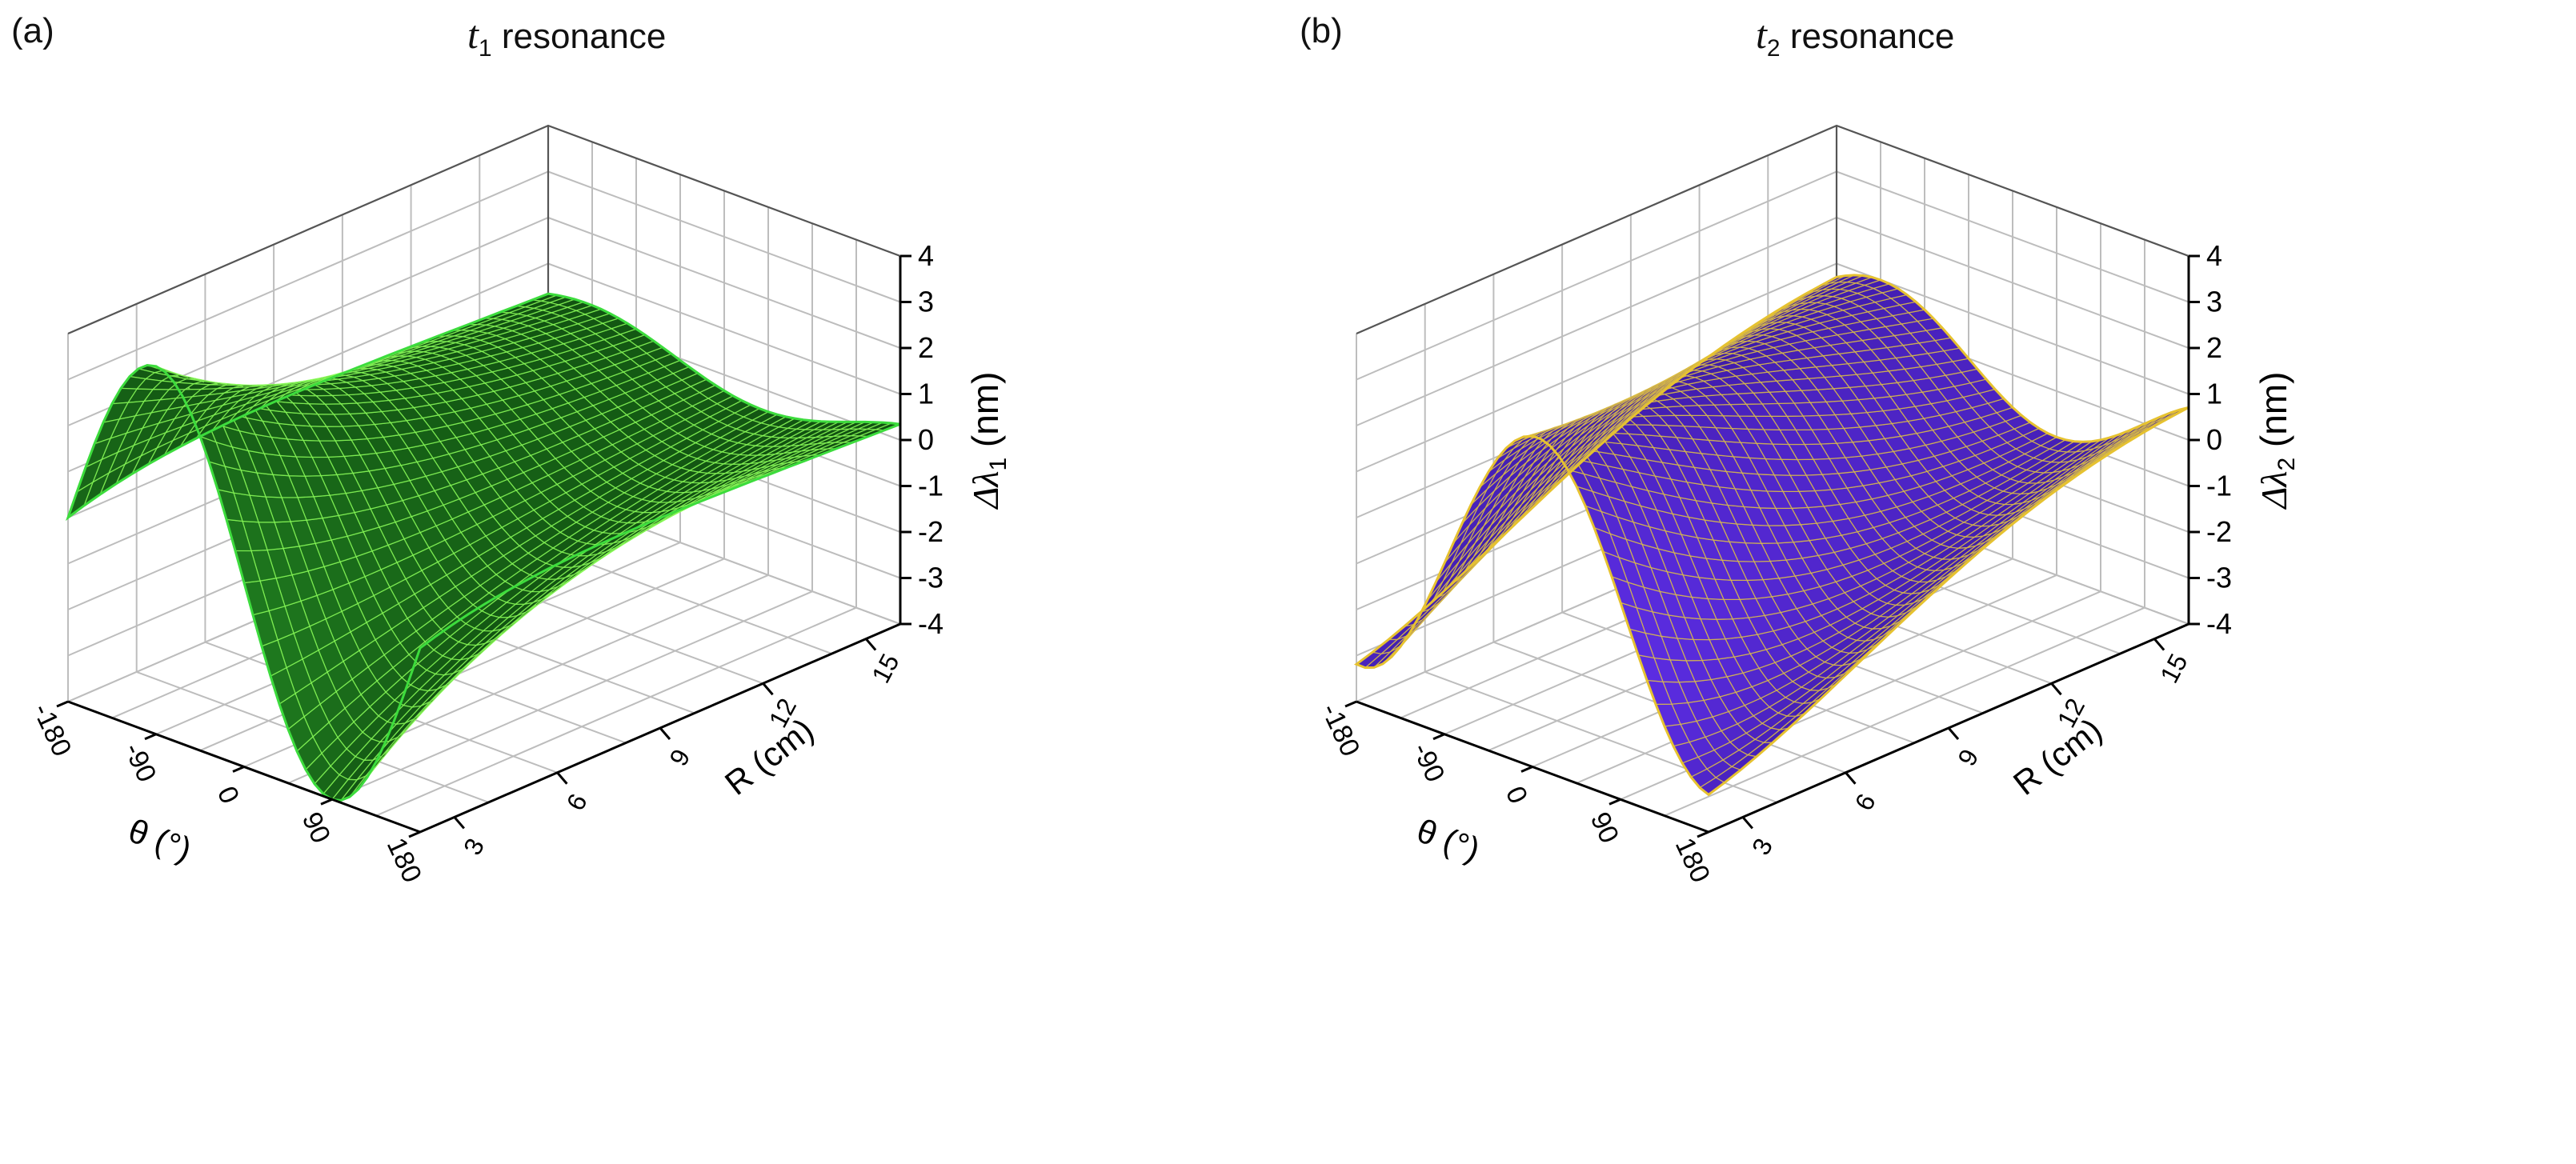  Describe the element at coordinates (2287, 464) in the screenshot. I see `z-title-subscript: 2` at that location.